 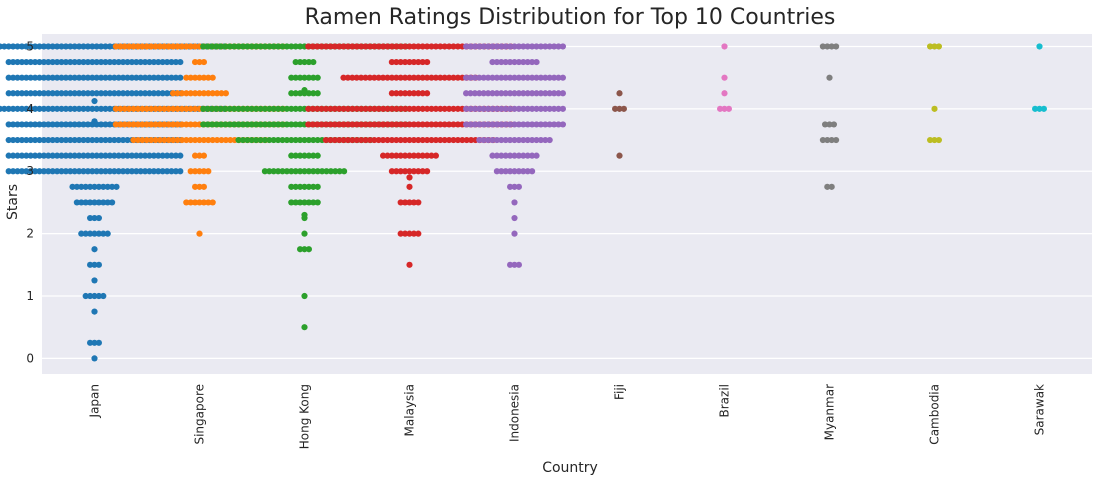 What do you see at coordinates (30, 46) in the screenshot?
I see `y-tick-label: 5` at bounding box center [30, 46].